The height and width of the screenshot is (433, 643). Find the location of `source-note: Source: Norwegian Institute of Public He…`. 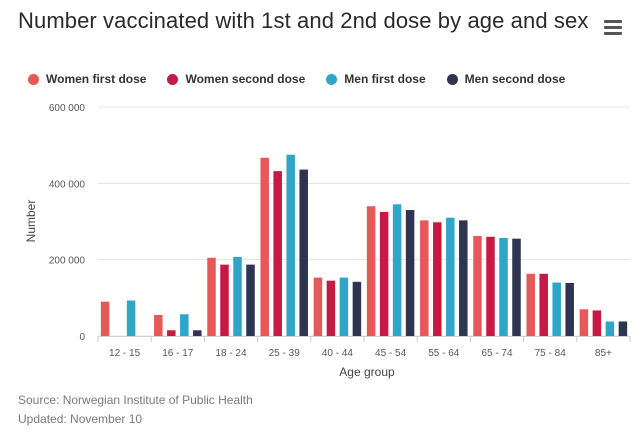

source-note: Source: Norwegian Institute of Public He… is located at coordinates (135, 400).